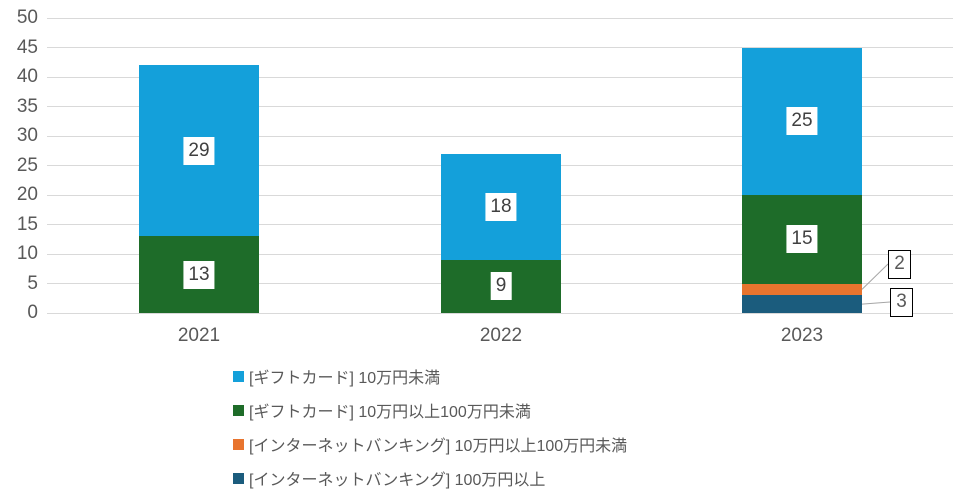 The image size is (968, 504). Describe the element at coordinates (501, 206) in the screenshot. I see `data-label: 18` at that location.